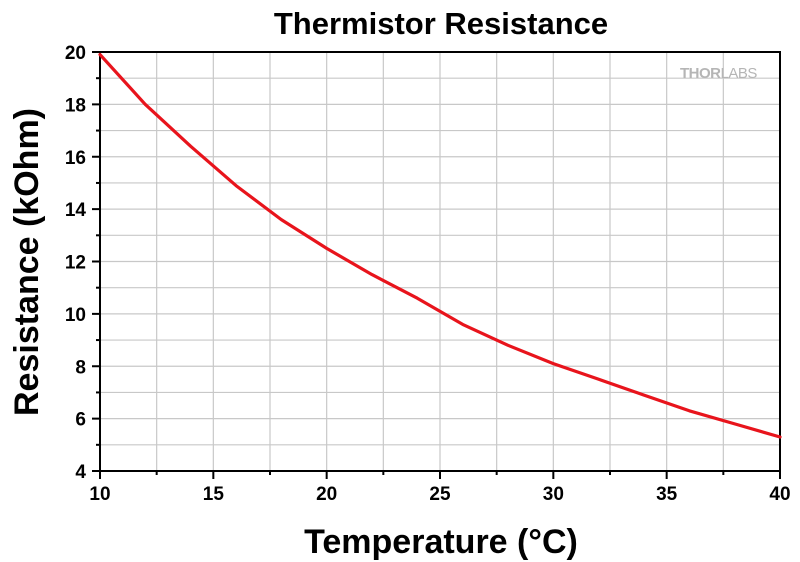  I want to click on y-tick-labels: 4 6 8 10 12 14 16 18 20, so click(76, 263).